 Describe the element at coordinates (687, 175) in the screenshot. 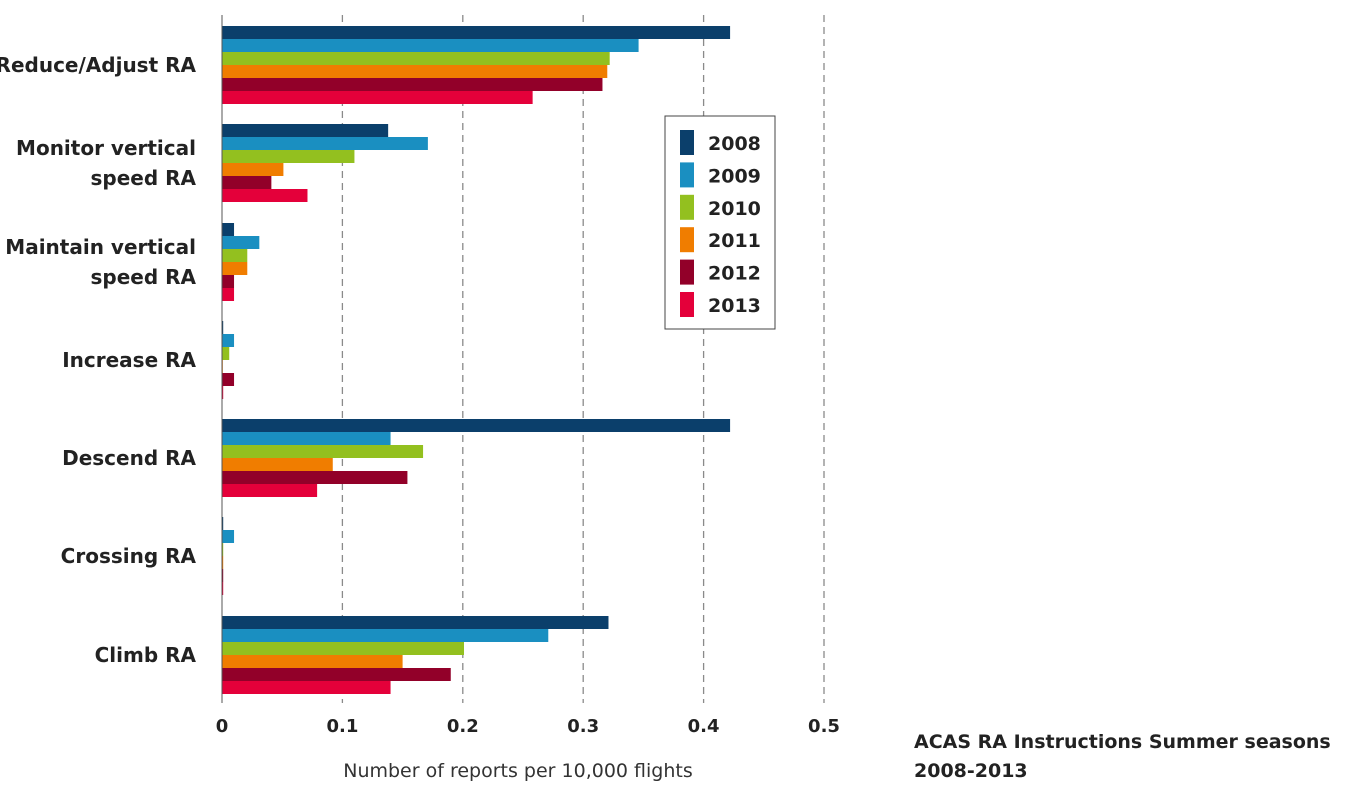

I see `legend-swatch-2009` at that location.